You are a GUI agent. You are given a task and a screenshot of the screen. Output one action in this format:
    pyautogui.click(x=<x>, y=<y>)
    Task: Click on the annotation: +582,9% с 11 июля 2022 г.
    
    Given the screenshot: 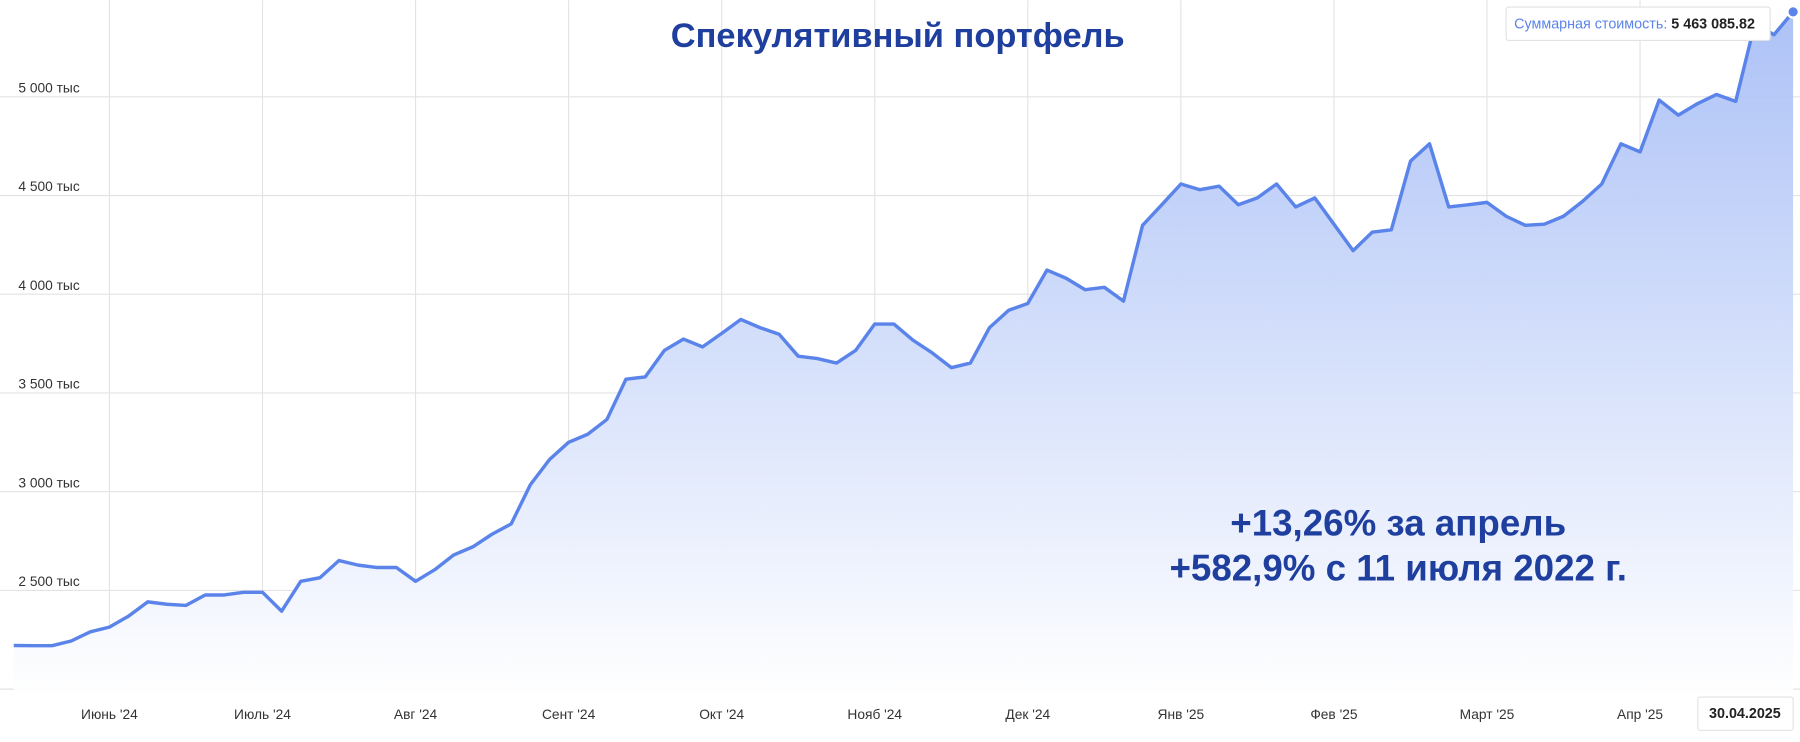 What is the action you would take?
    pyautogui.click(x=1398, y=567)
    